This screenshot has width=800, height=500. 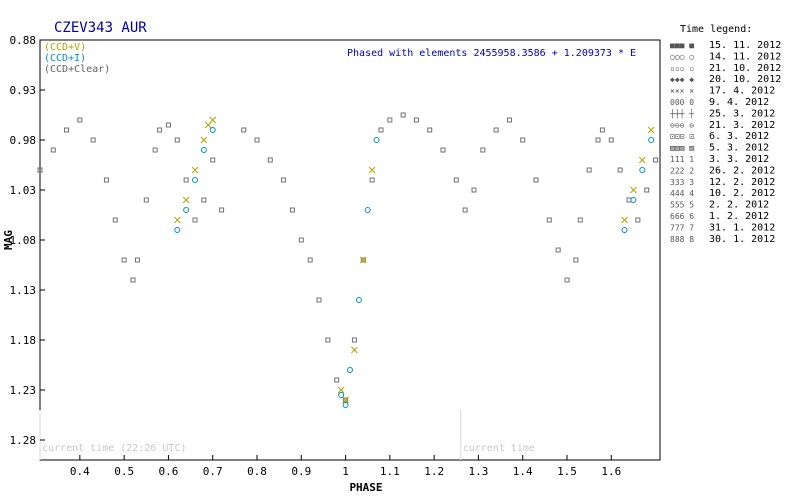 What do you see at coordinates (745, 56) in the screenshot?
I see `legend-date: 14. 11. 2012` at bounding box center [745, 56].